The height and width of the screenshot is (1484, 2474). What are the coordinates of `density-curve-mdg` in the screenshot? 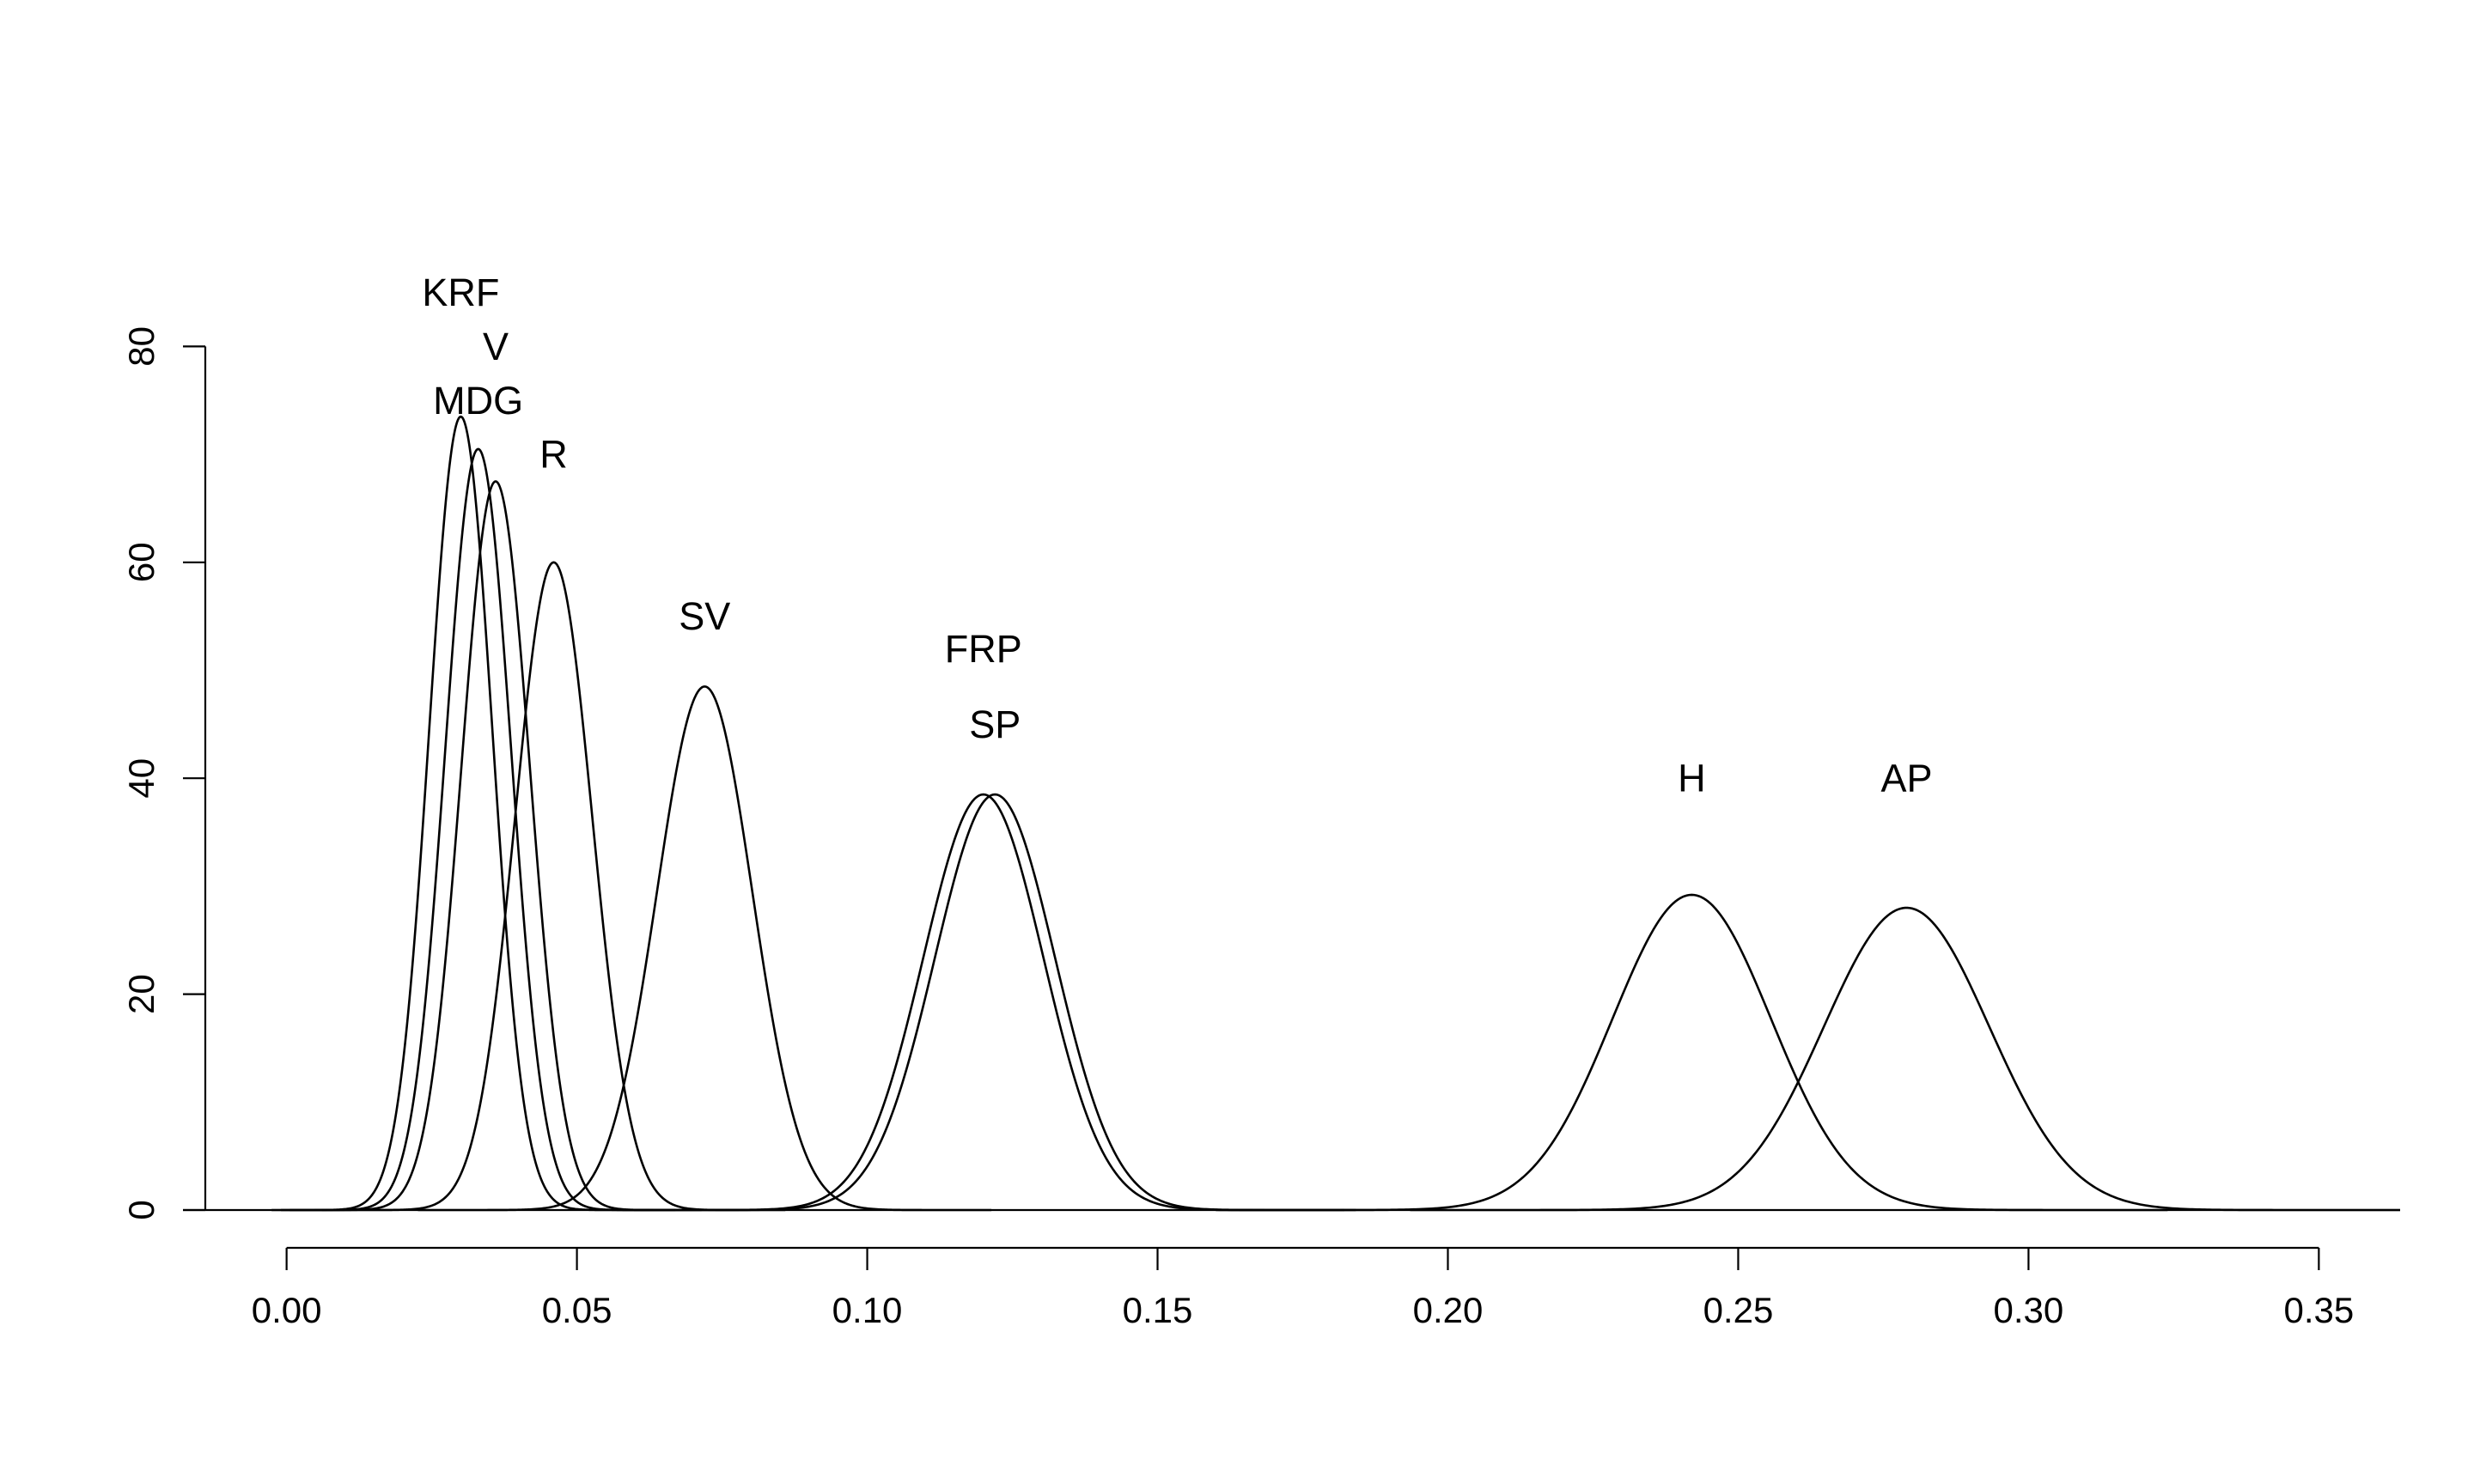 It's located at (495, 846).